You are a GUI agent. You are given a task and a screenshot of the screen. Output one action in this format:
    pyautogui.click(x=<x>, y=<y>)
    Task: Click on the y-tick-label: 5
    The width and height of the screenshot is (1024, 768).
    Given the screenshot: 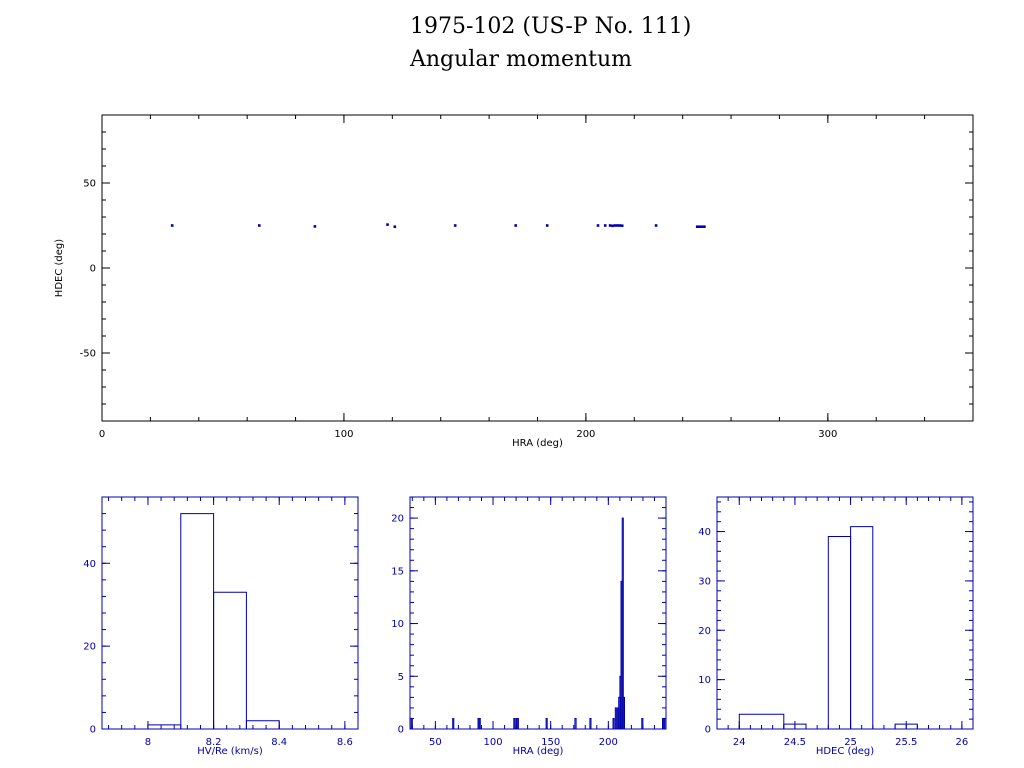 What is the action you would take?
    pyautogui.click(x=401, y=677)
    